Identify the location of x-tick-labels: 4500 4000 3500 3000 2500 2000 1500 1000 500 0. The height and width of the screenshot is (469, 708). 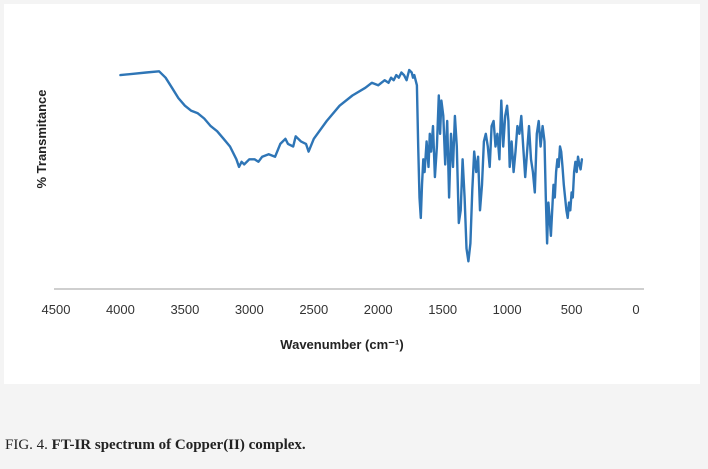
(341, 309).